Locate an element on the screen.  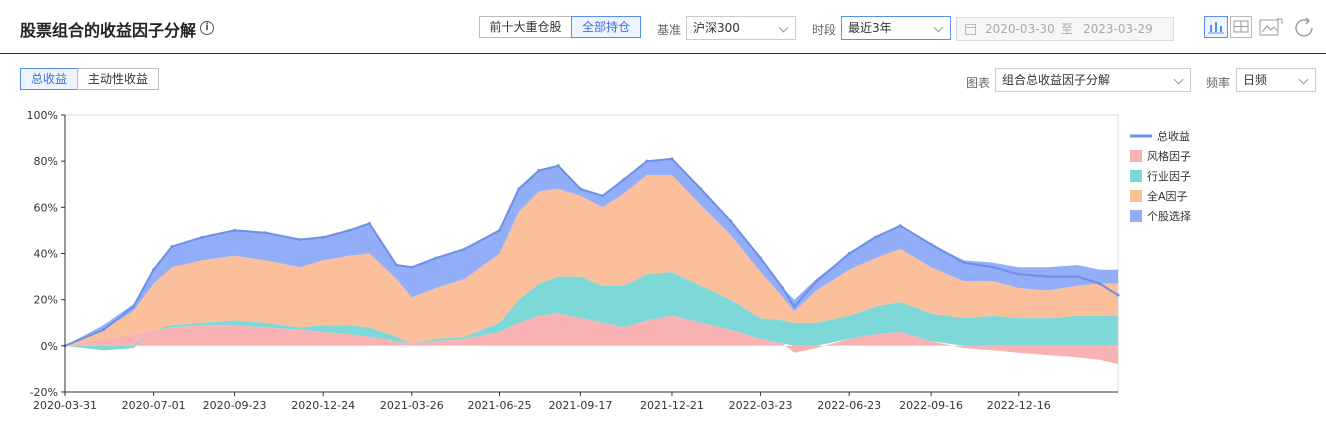
benchmark-select: 沪深300 is located at coordinates (741, 28).